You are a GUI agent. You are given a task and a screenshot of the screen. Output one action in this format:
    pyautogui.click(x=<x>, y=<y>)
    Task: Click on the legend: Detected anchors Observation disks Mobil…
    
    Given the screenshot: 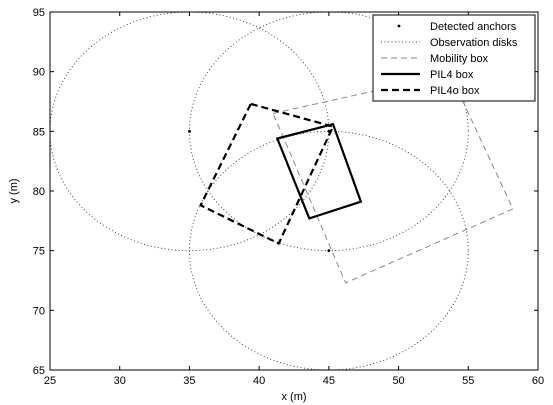 What is the action you would take?
    pyautogui.click(x=454, y=58)
    